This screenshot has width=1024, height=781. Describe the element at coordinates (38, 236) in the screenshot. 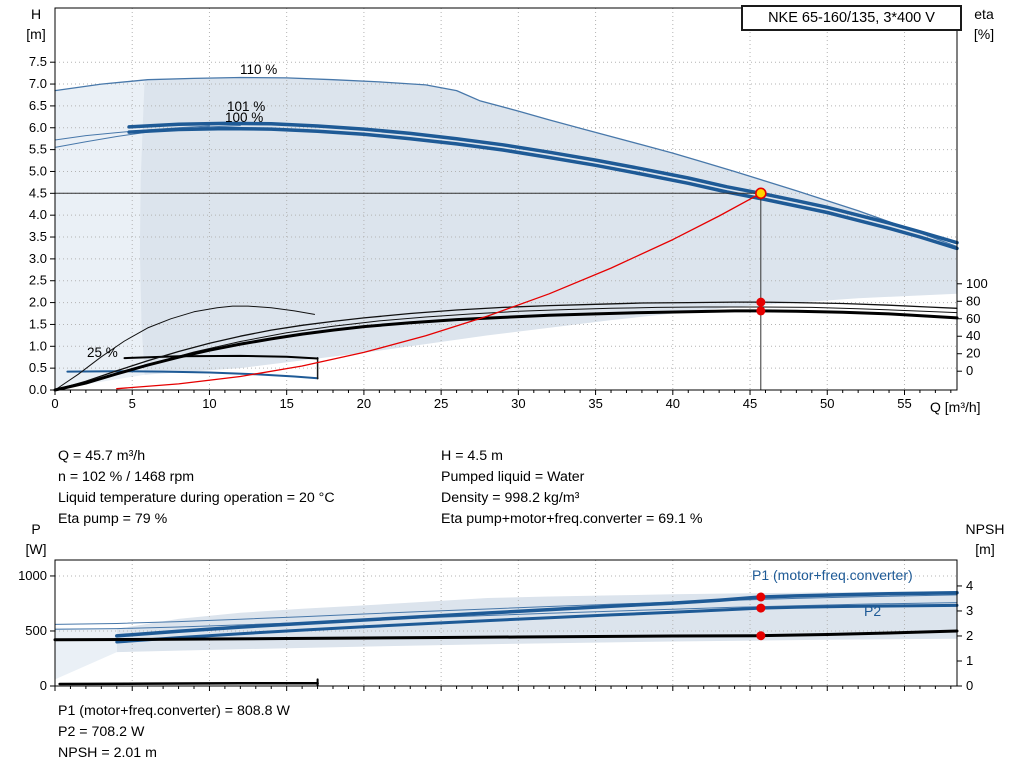

I see `svg-text: 3.5` at that location.